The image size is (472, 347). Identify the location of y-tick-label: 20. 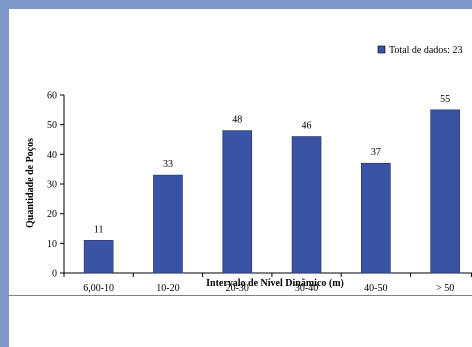
(52, 214).